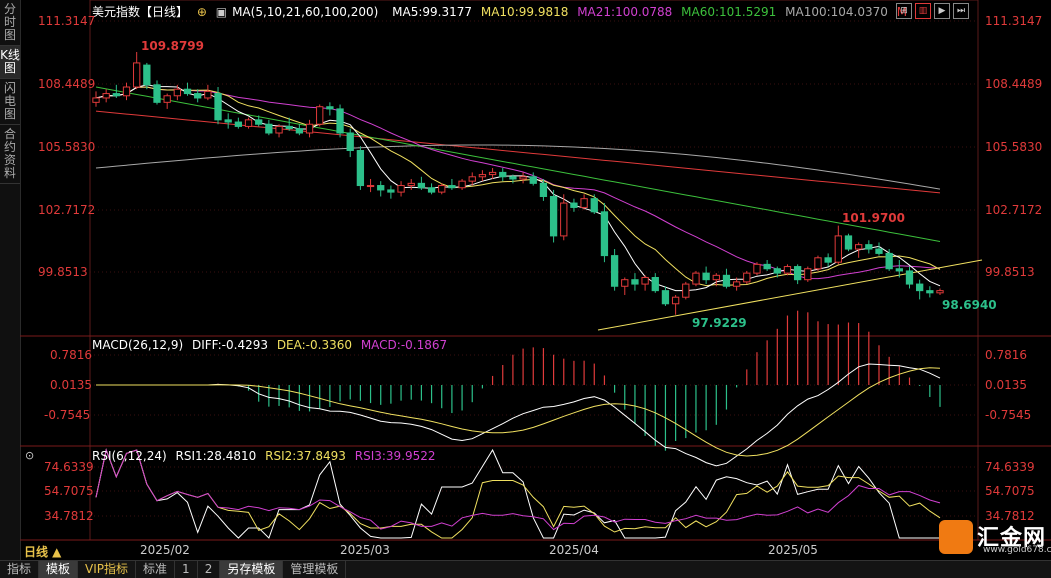 The image size is (1051, 578). What do you see at coordinates (129, 456) in the screenshot?
I see `rsi-params: RSI(6,12,24)` at bounding box center [129, 456].